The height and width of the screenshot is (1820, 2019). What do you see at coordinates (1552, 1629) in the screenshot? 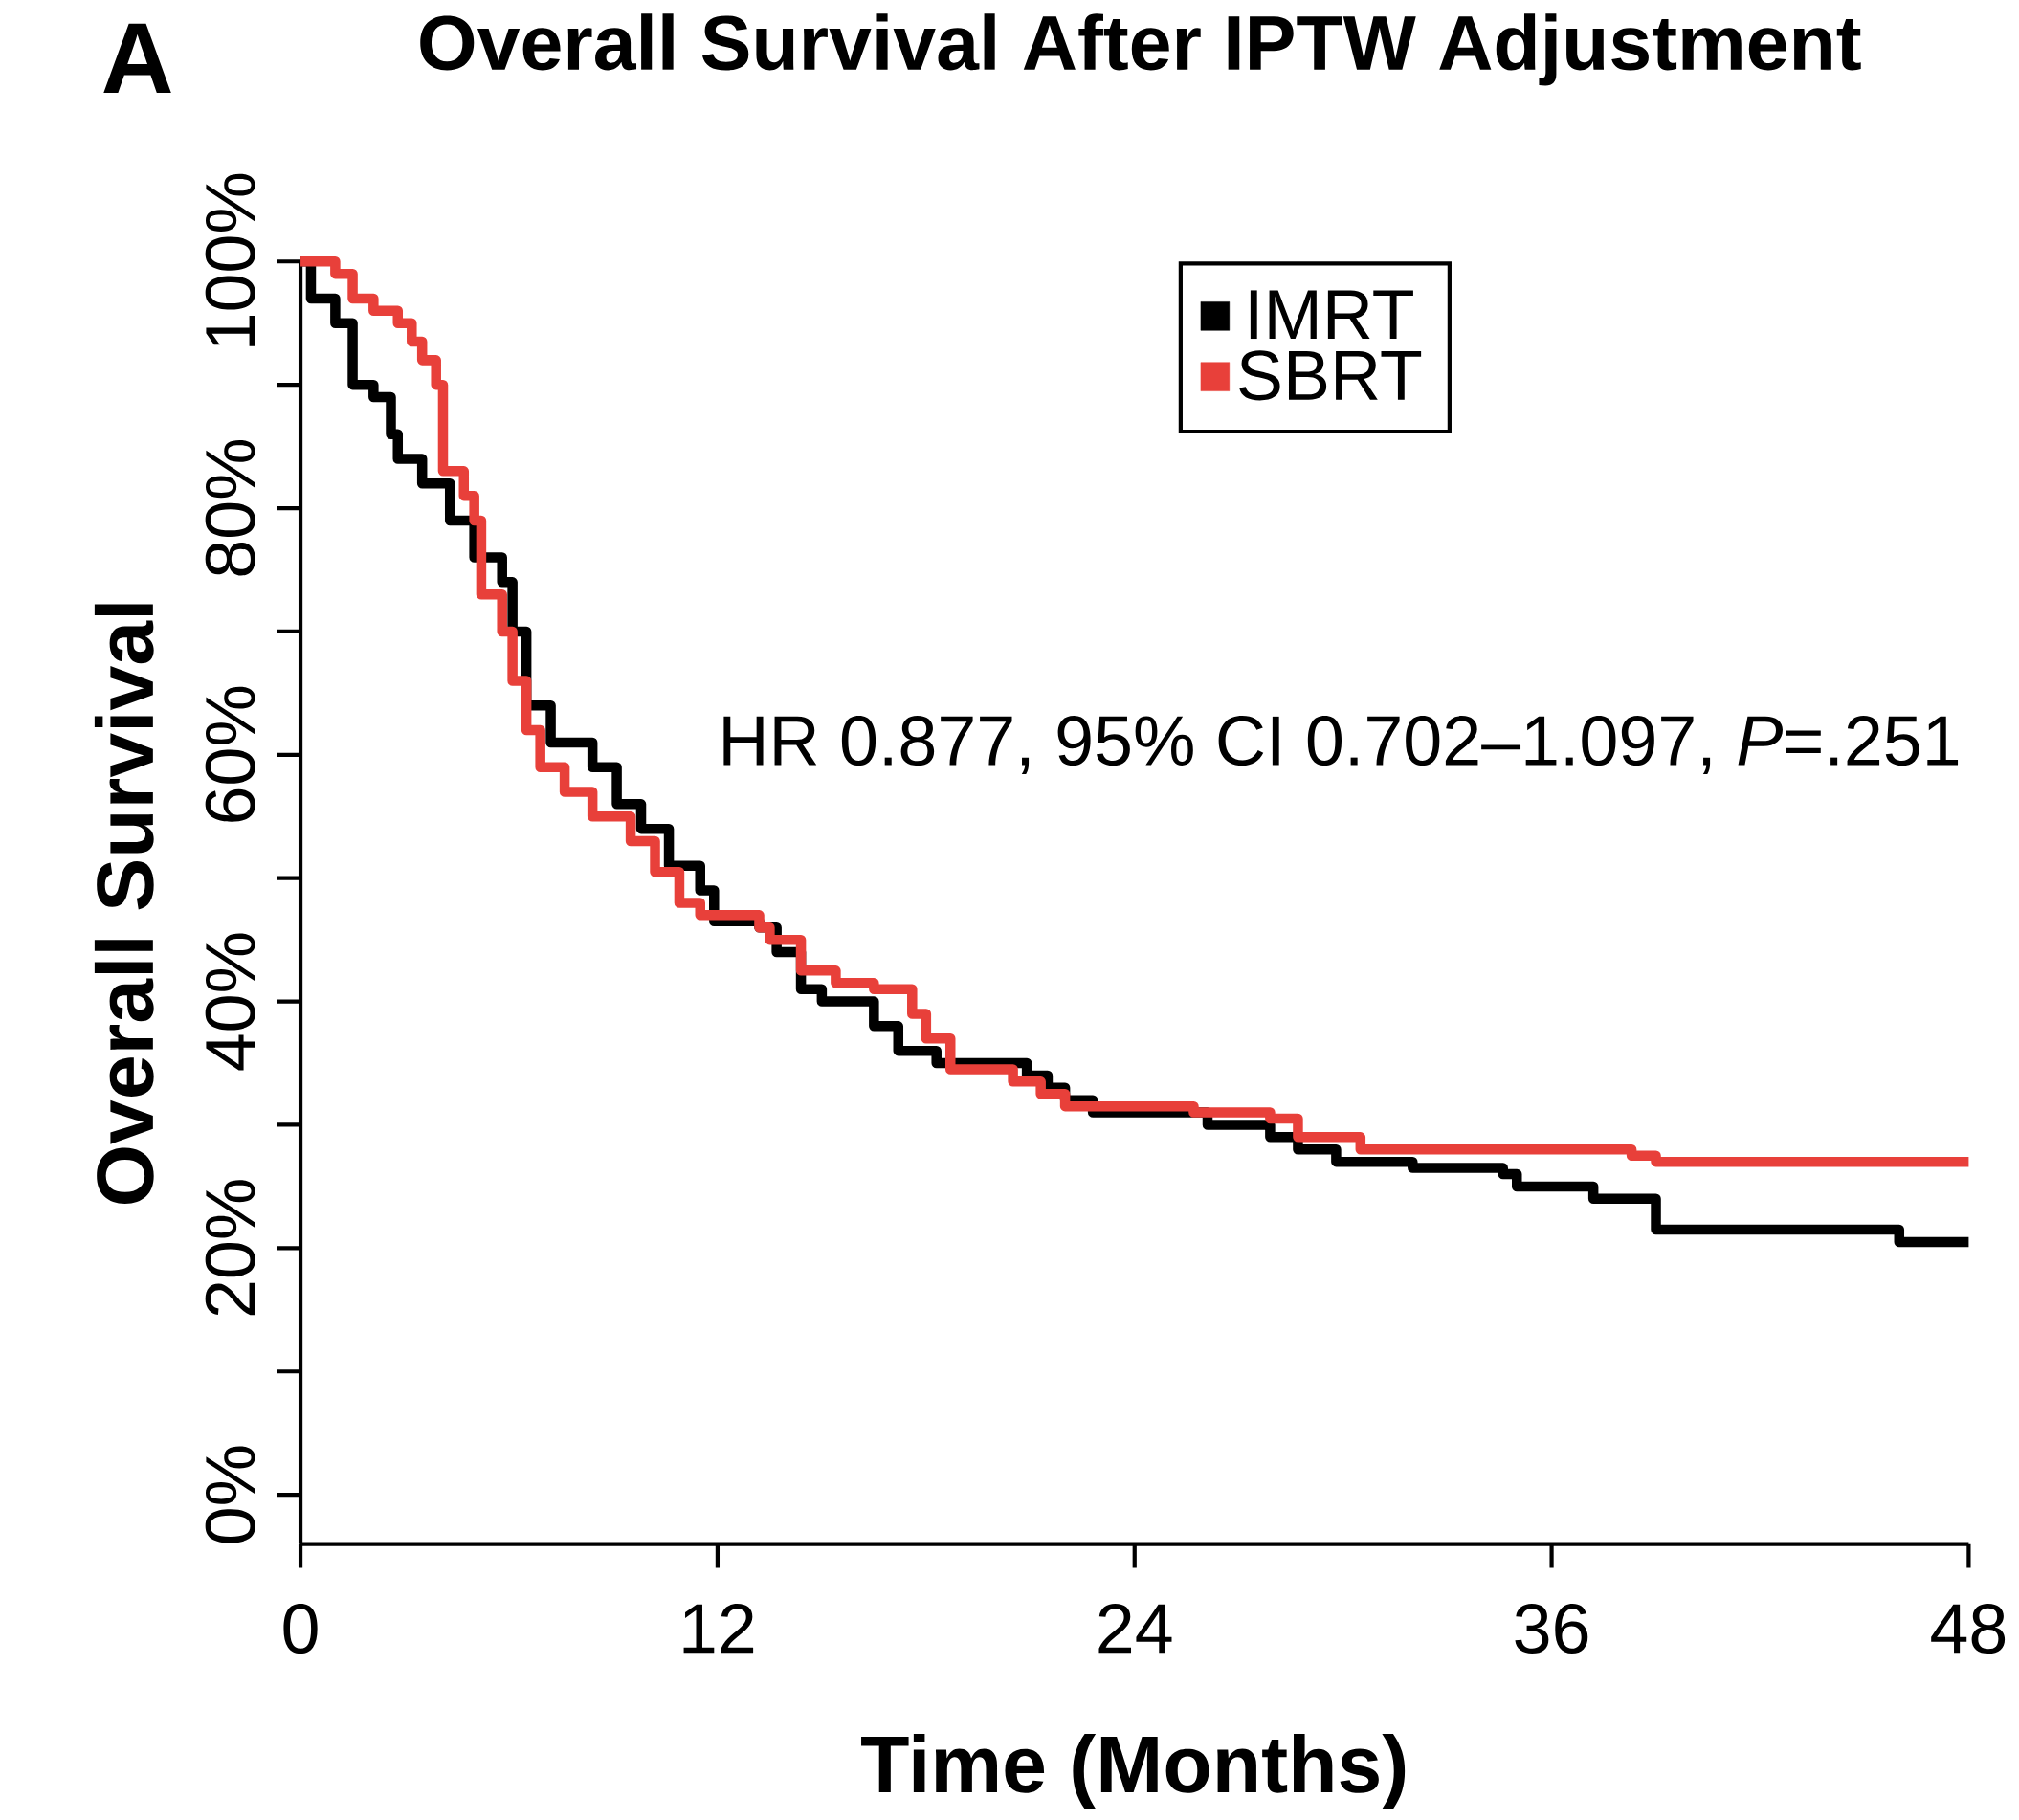
I see `x-tick-label: 36` at bounding box center [1552, 1629].